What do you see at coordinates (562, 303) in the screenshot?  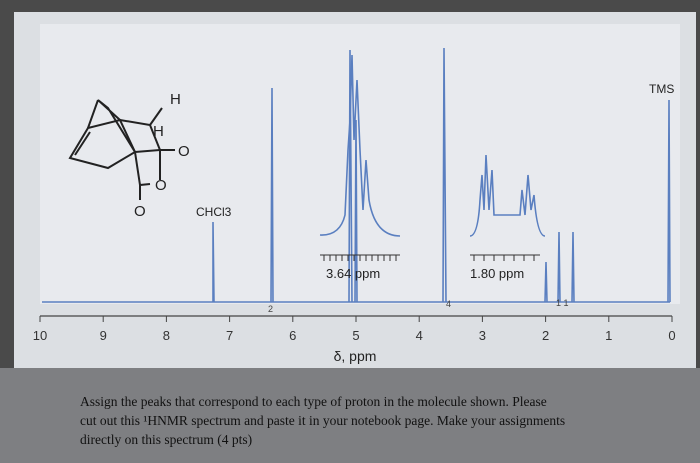 I see `integration: 1 1` at bounding box center [562, 303].